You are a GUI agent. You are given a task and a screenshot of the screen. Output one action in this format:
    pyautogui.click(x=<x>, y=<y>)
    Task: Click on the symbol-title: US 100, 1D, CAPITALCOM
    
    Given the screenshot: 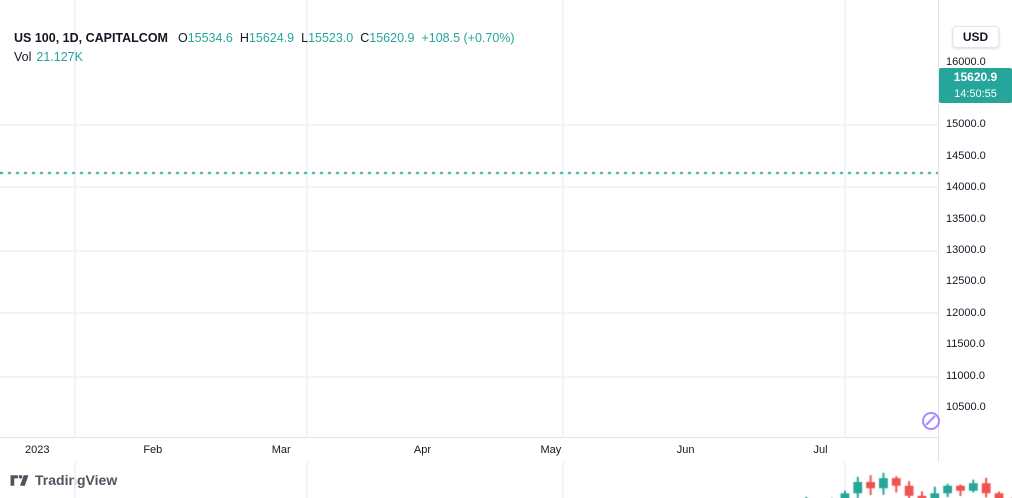 What is the action you would take?
    pyautogui.click(x=91, y=37)
    